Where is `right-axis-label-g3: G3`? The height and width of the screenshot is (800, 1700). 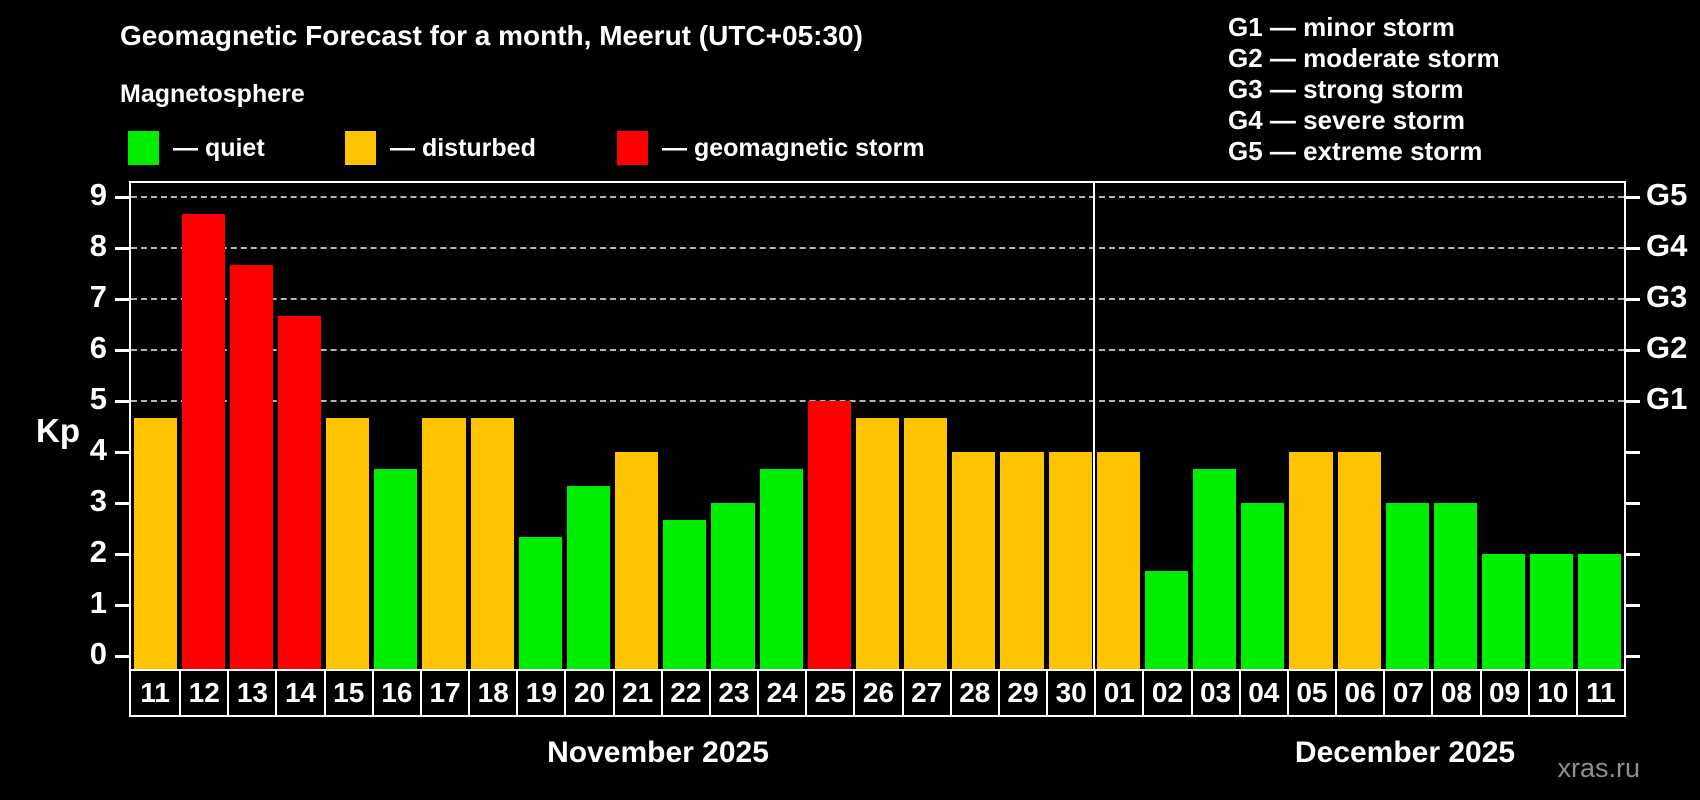 right-axis-label-g3: G3 is located at coordinates (1667, 297).